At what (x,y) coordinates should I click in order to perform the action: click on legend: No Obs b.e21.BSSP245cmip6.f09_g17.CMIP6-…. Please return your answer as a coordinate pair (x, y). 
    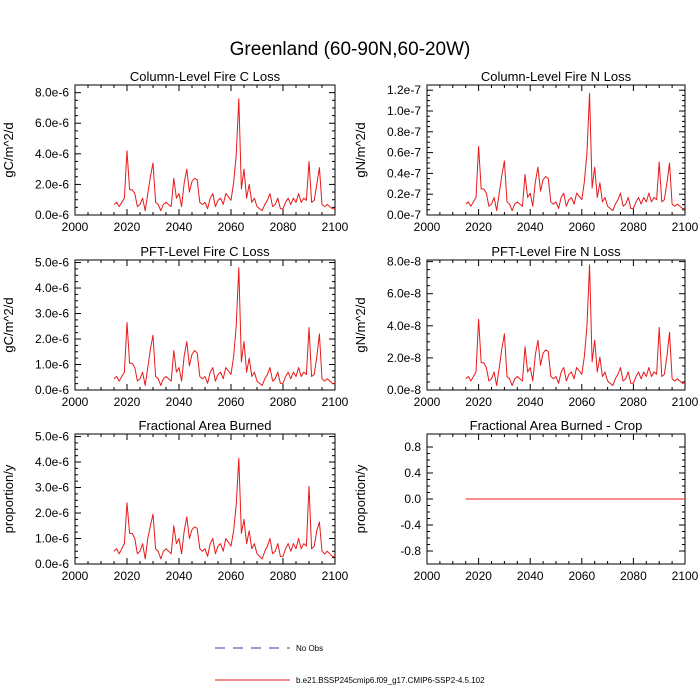
    Looking at the image, I should click on (350, 664).